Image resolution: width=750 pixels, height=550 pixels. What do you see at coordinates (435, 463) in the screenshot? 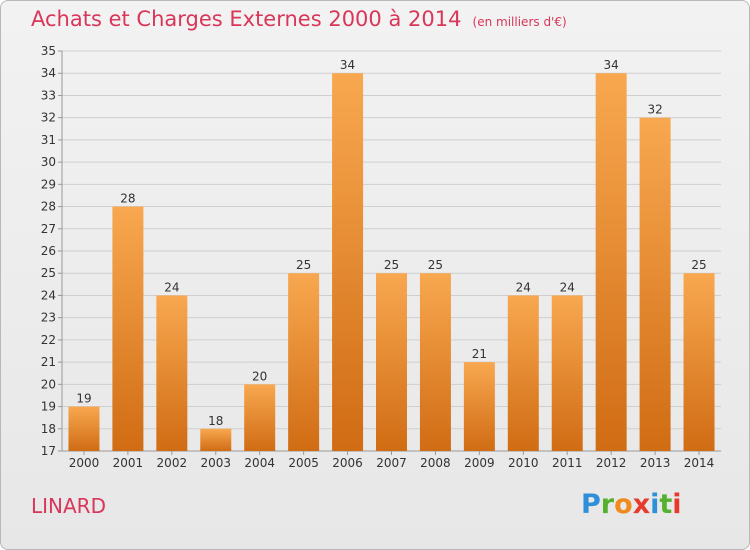
I see `x-tick-label: 2008` at bounding box center [435, 463].